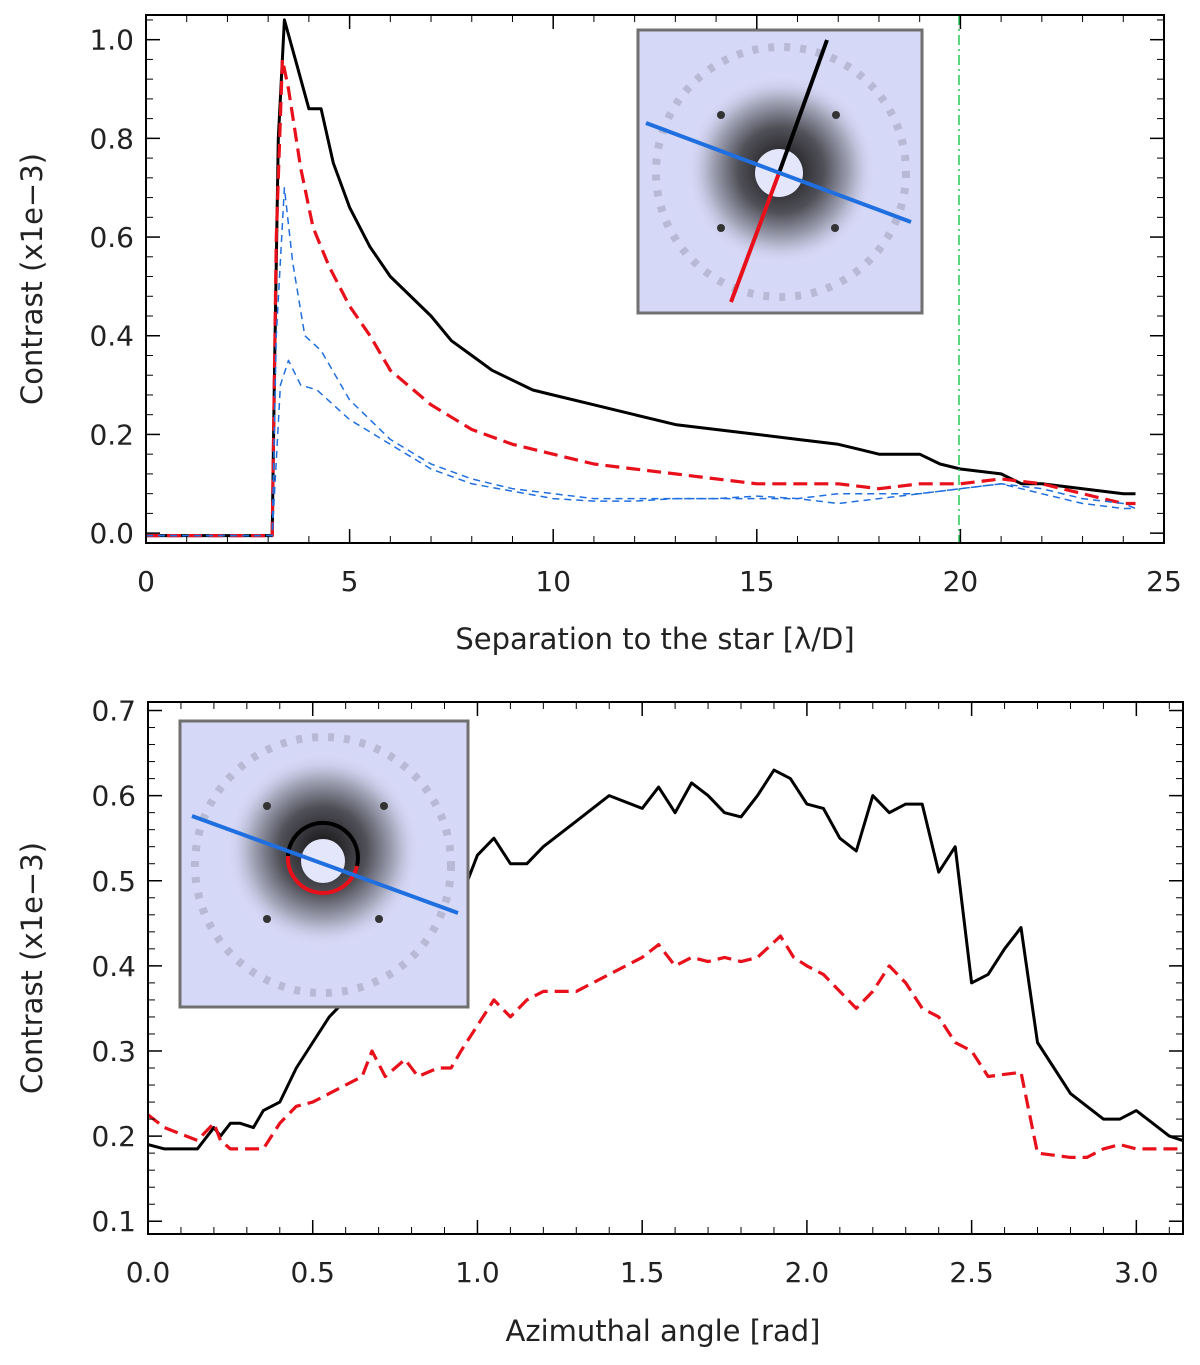 The image size is (1200, 1365). What do you see at coordinates (477, 1272) in the screenshot?
I see `bottom-x-tick-label: 1.0` at bounding box center [477, 1272].